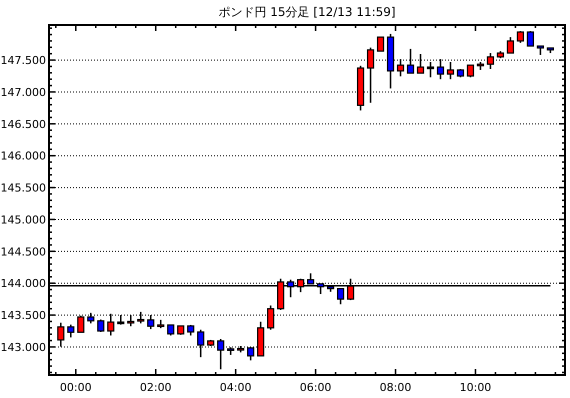 This screenshot has height=398, width=570. What do you see at coordinates (236, 387) in the screenshot?
I see `xtick: 04:00` at bounding box center [236, 387].